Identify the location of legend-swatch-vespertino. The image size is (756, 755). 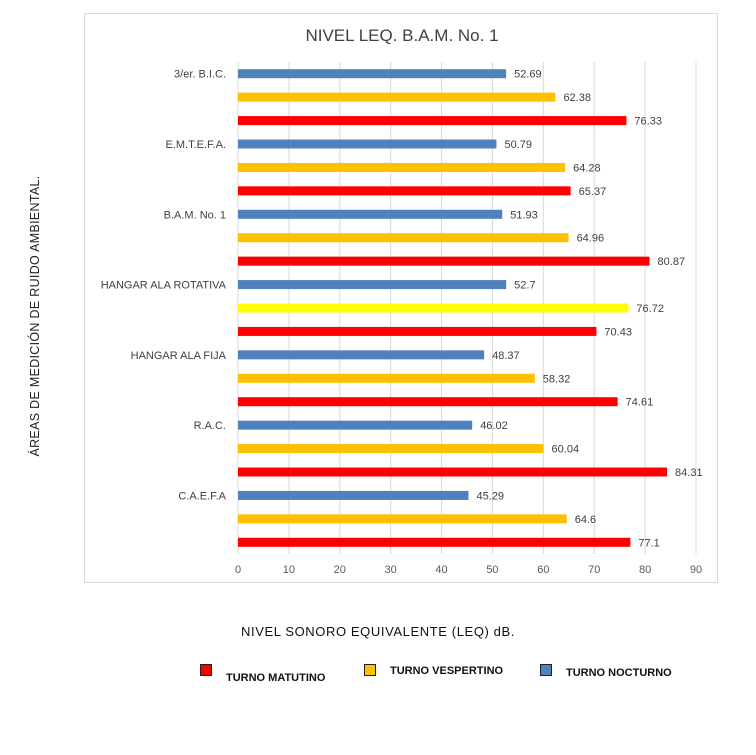
(370, 670).